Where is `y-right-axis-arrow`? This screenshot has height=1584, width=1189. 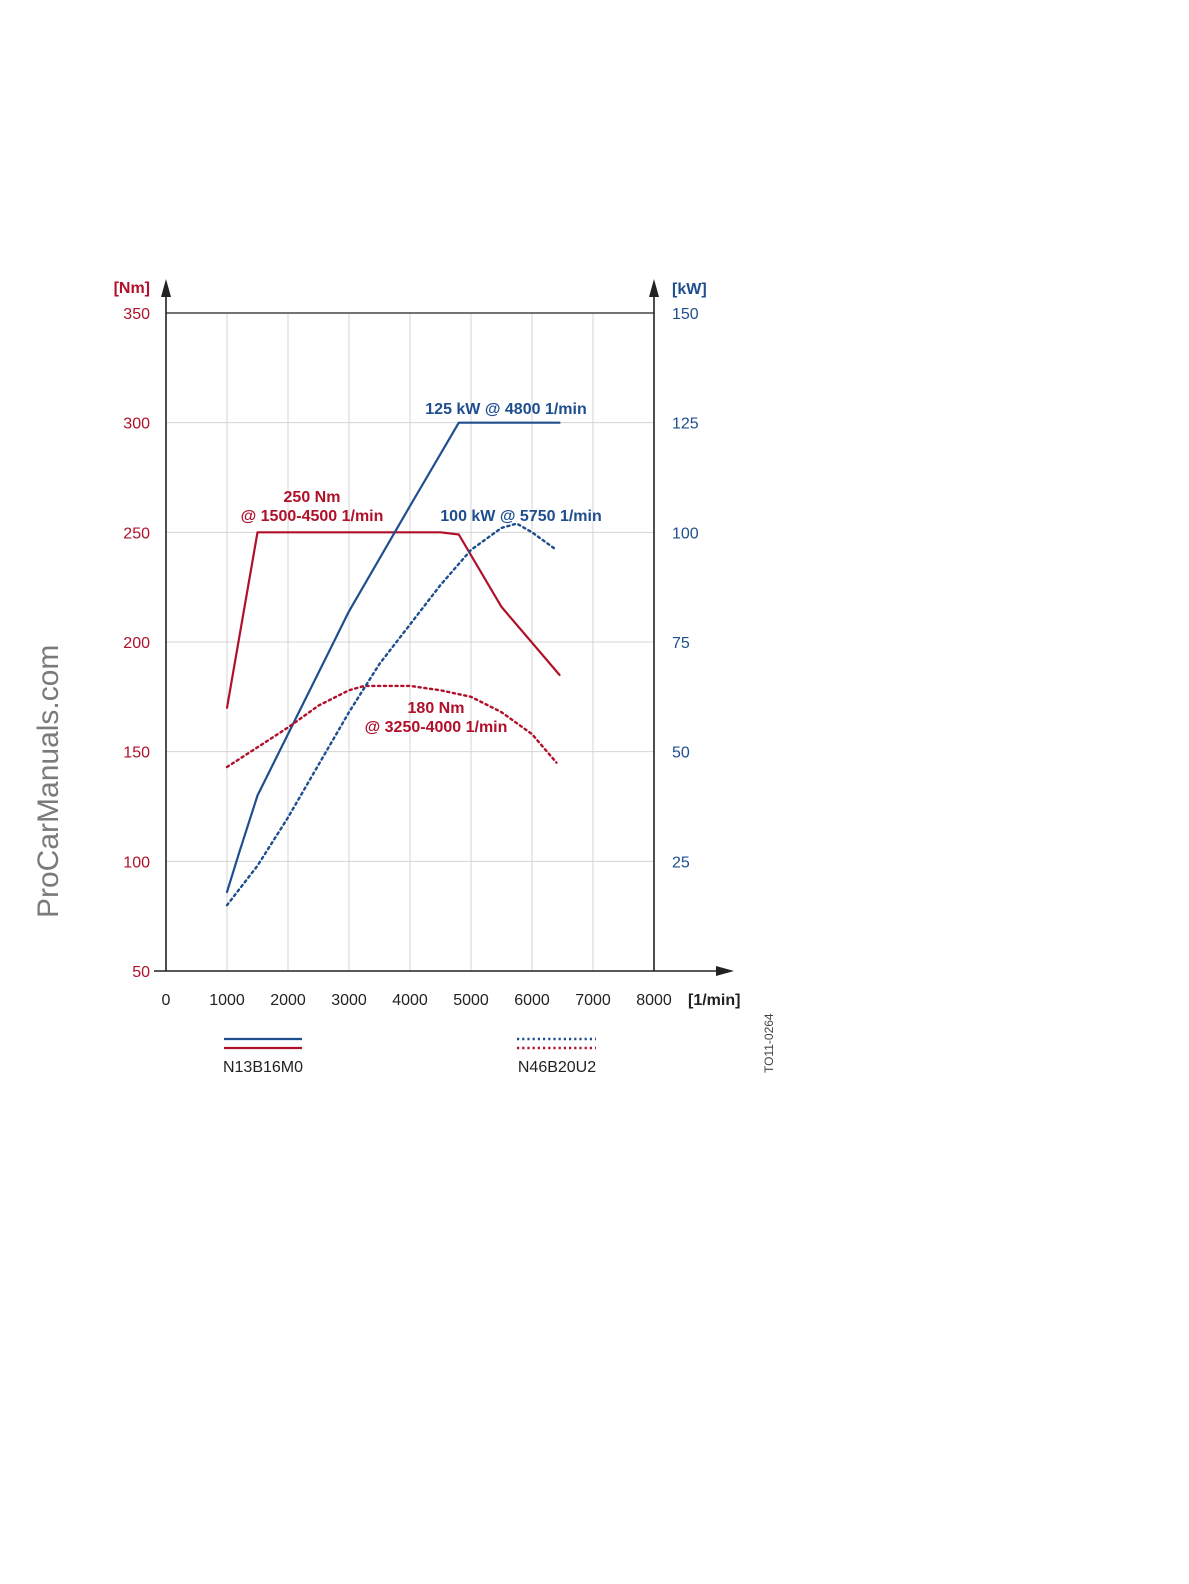 y-right-axis-arrow is located at coordinates (654, 288).